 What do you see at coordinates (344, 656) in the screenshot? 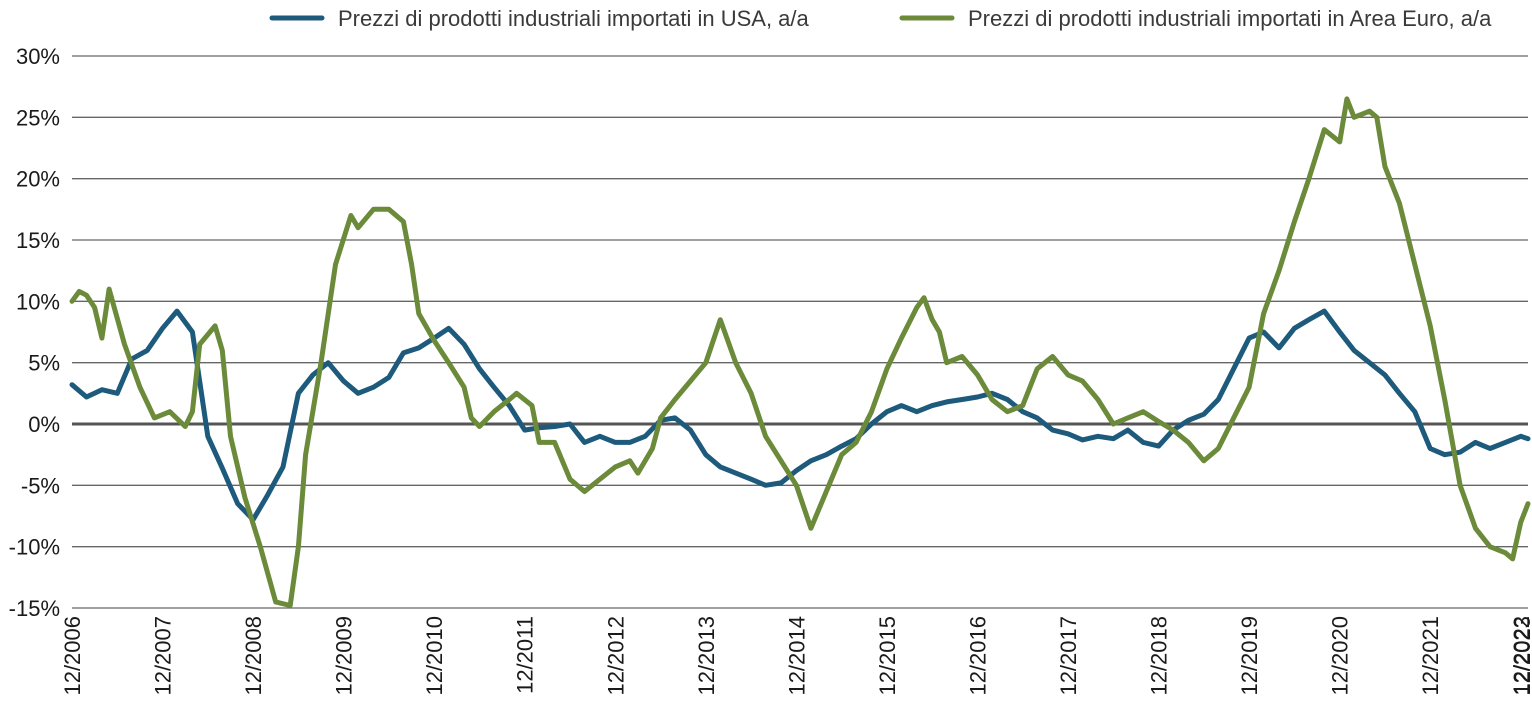
I see `x-tick-label: 12/2009` at bounding box center [344, 656].